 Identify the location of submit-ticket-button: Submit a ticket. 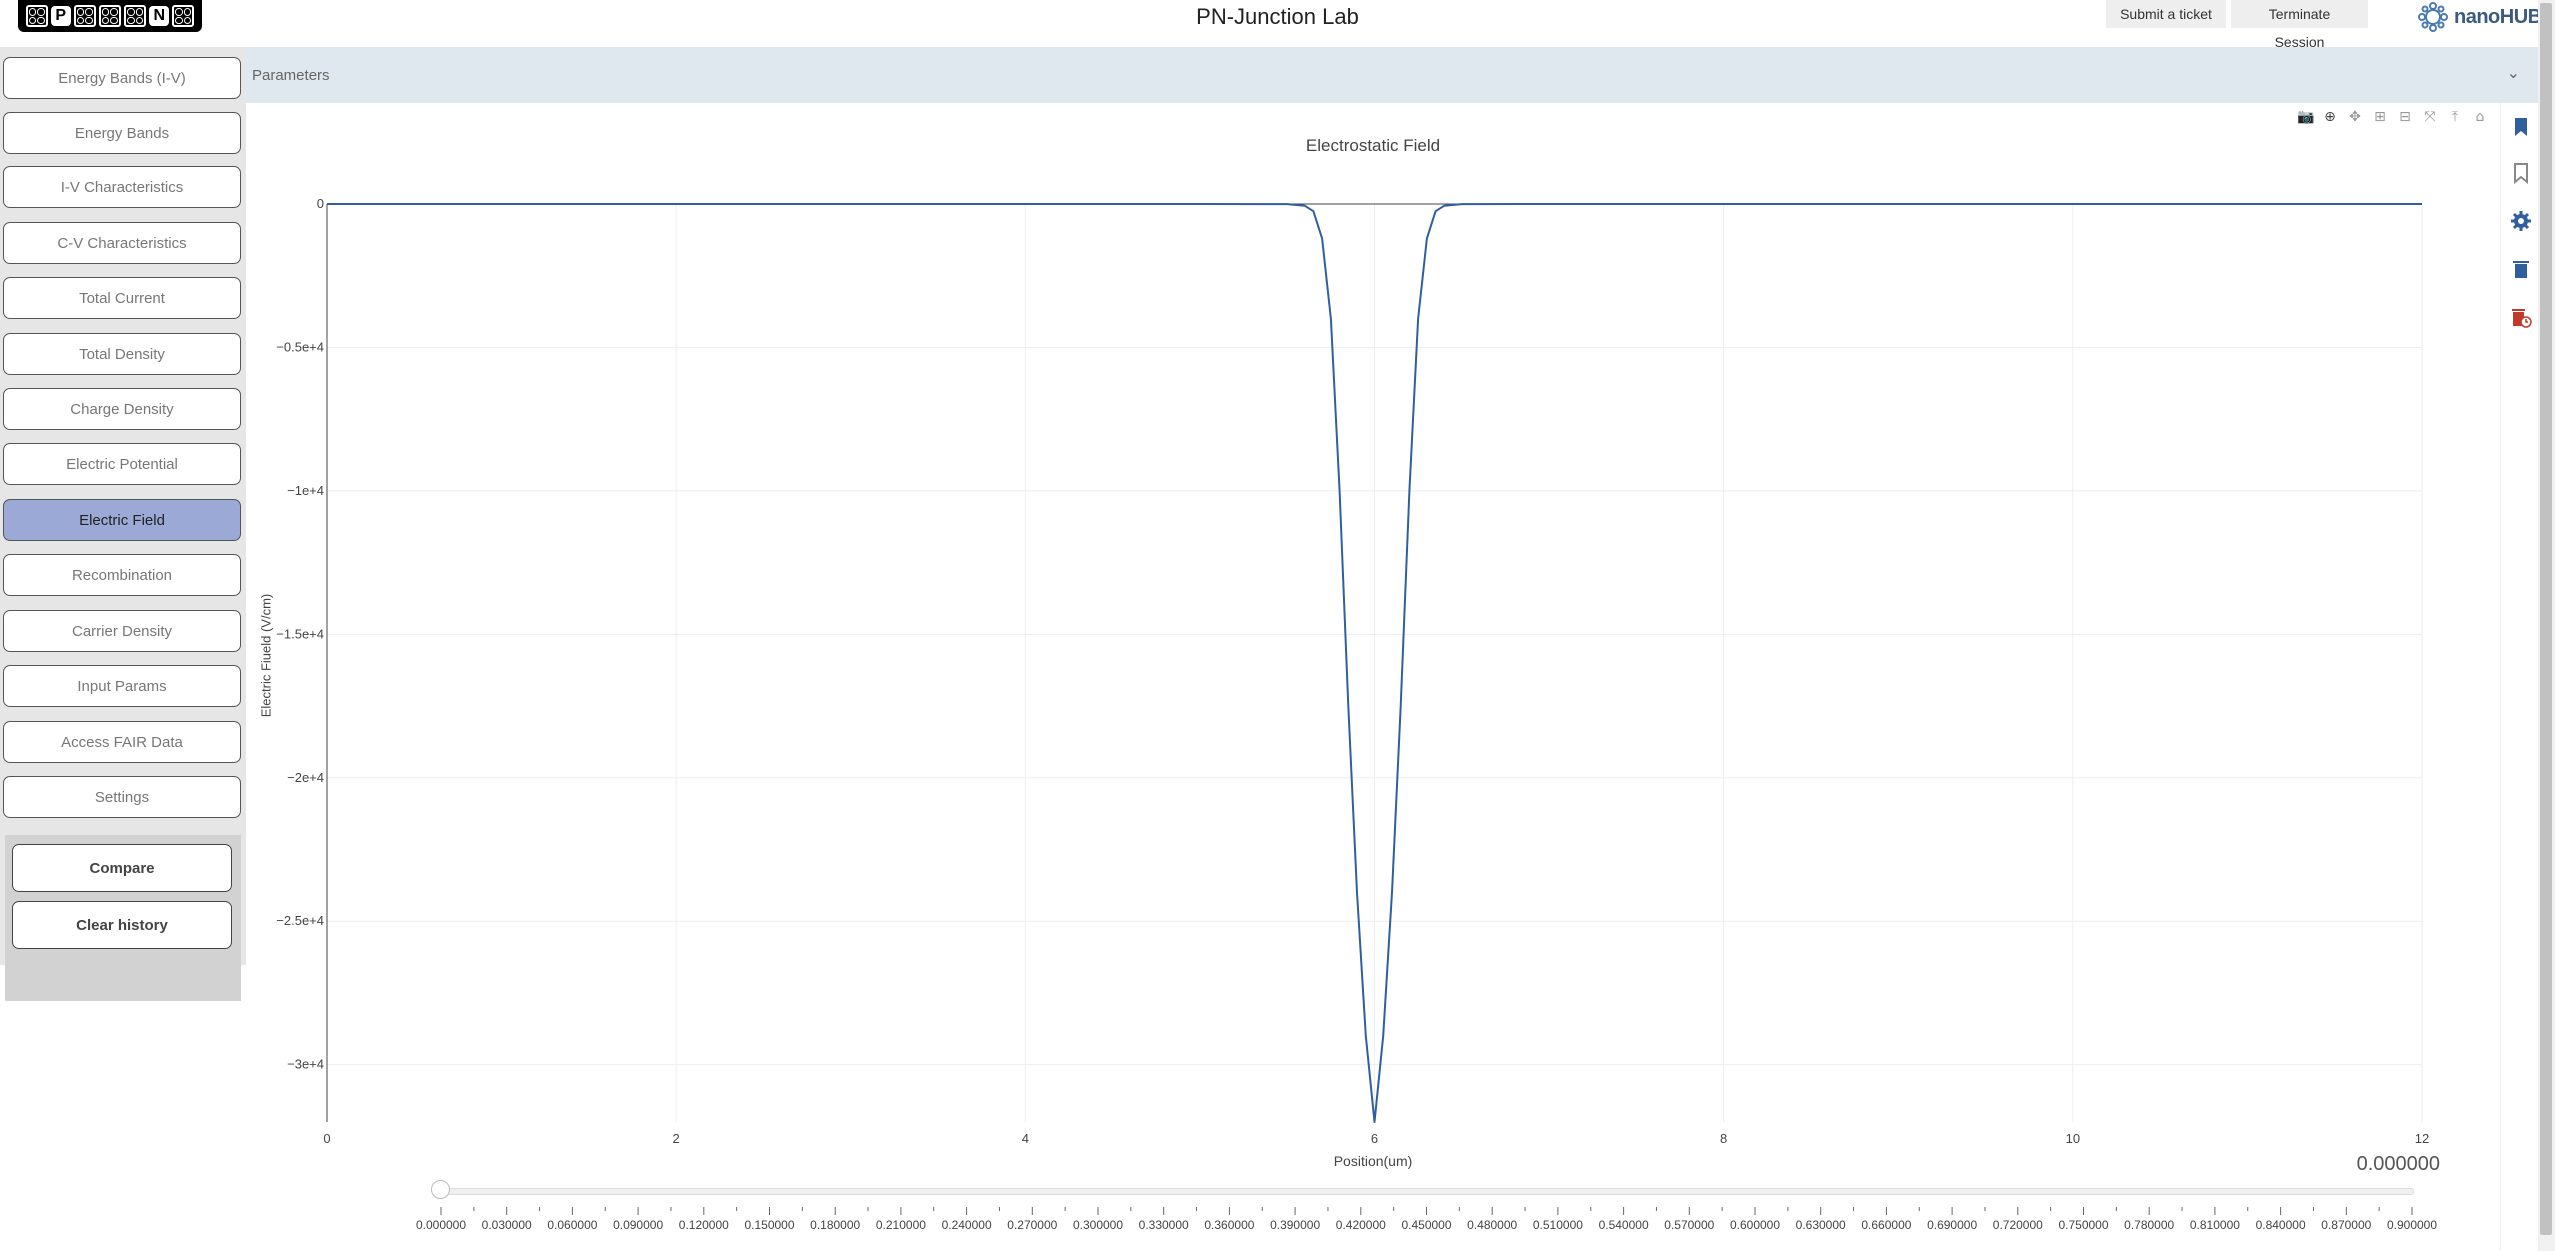
(2166, 14).